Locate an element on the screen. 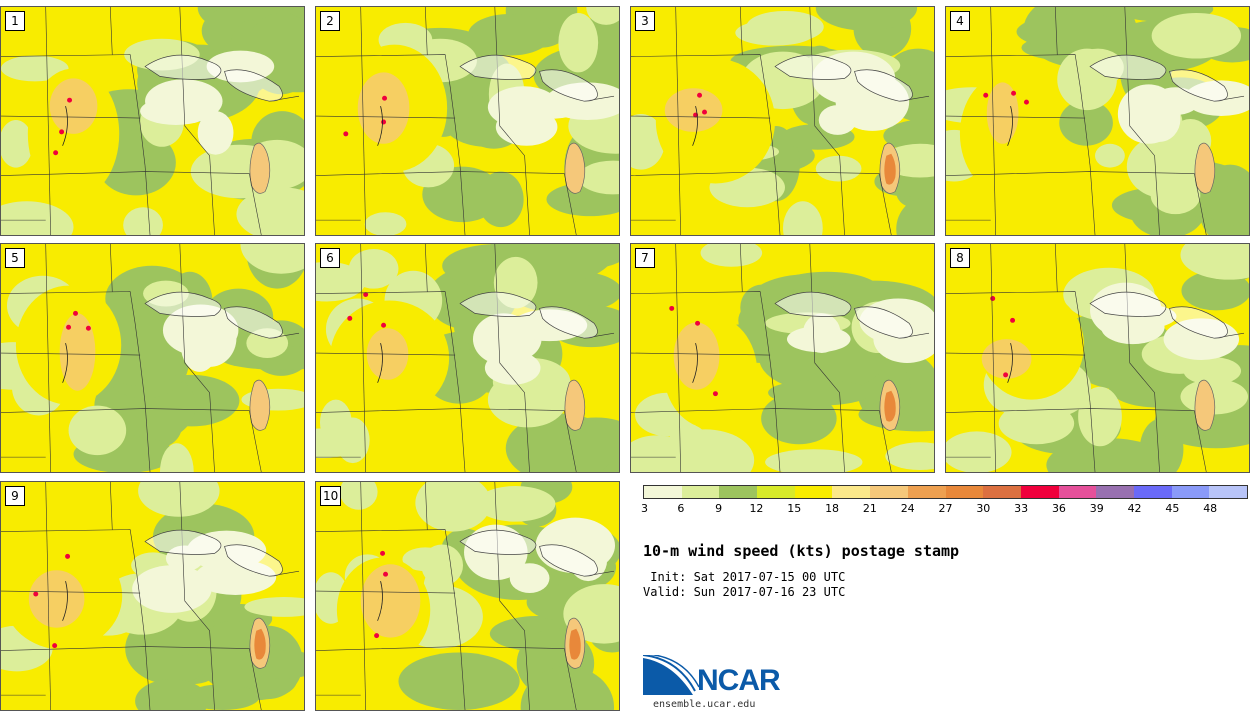 This screenshot has height=713, width=1260. colorbar-tick-label: 12 is located at coordinates (756, 508).